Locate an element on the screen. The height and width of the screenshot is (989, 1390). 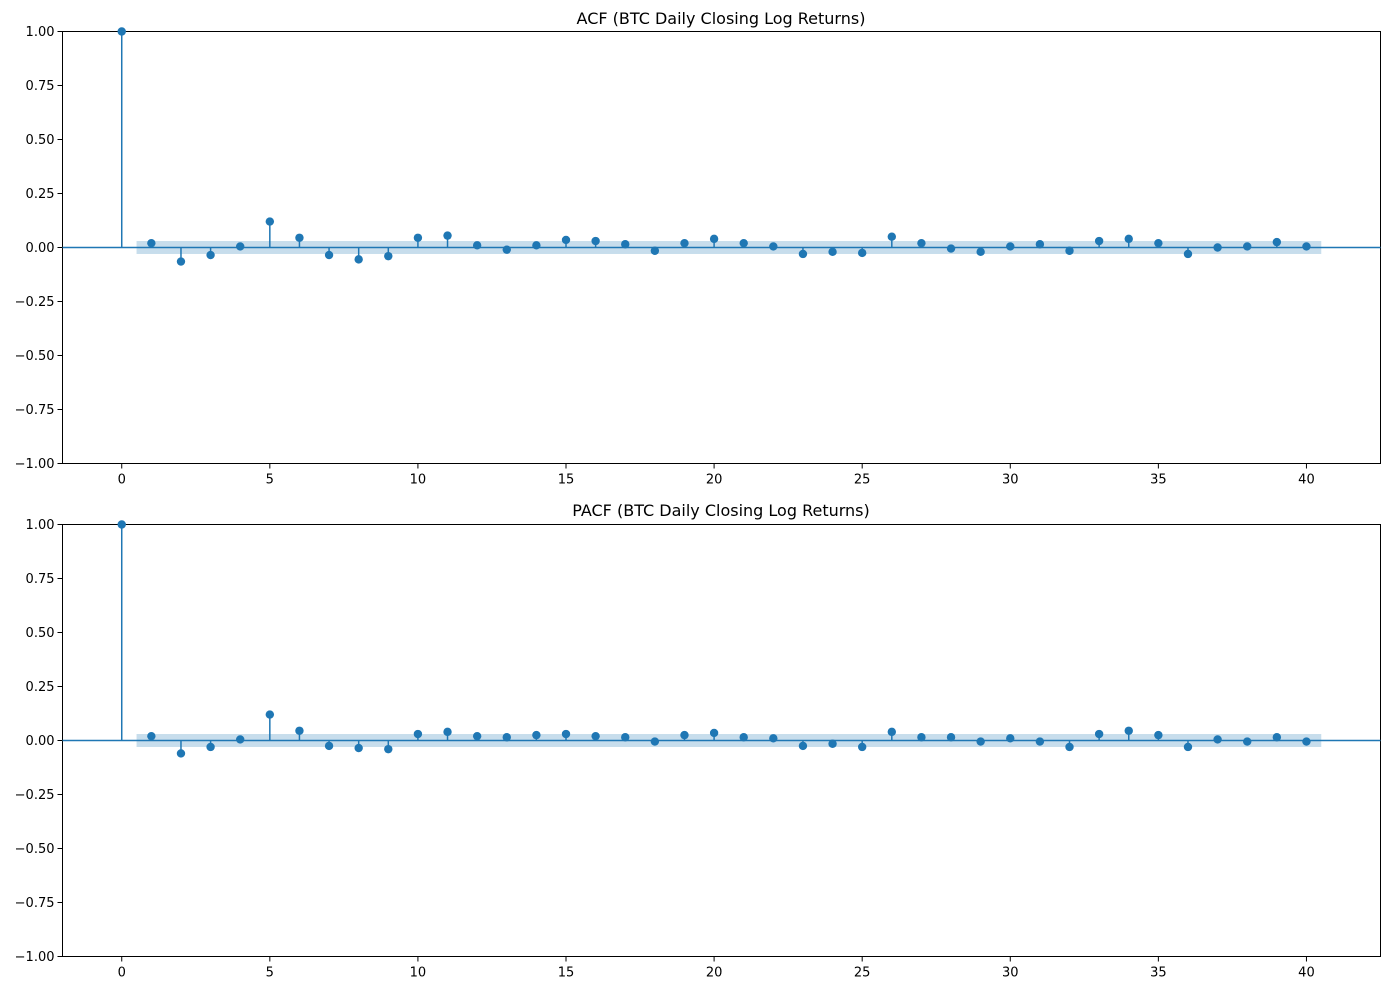
pacf-x-axis: 0 5 10 15 20 25 30 35 40 is located at coordinates (716, 968).